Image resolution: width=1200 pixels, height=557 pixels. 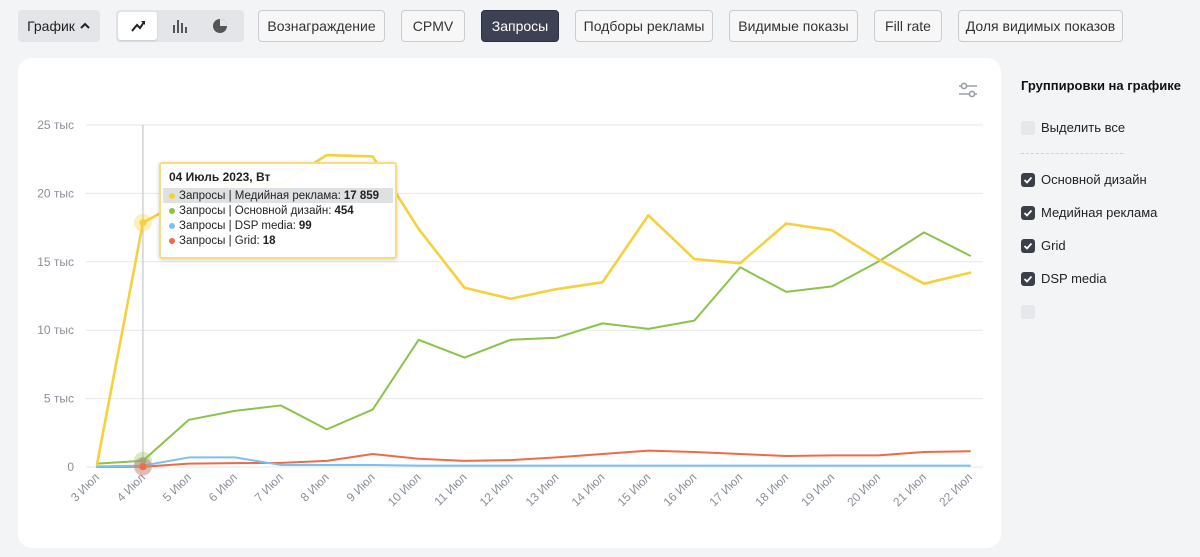 I want to click on graph-toggle-button: График, so click(x=59, y=26).